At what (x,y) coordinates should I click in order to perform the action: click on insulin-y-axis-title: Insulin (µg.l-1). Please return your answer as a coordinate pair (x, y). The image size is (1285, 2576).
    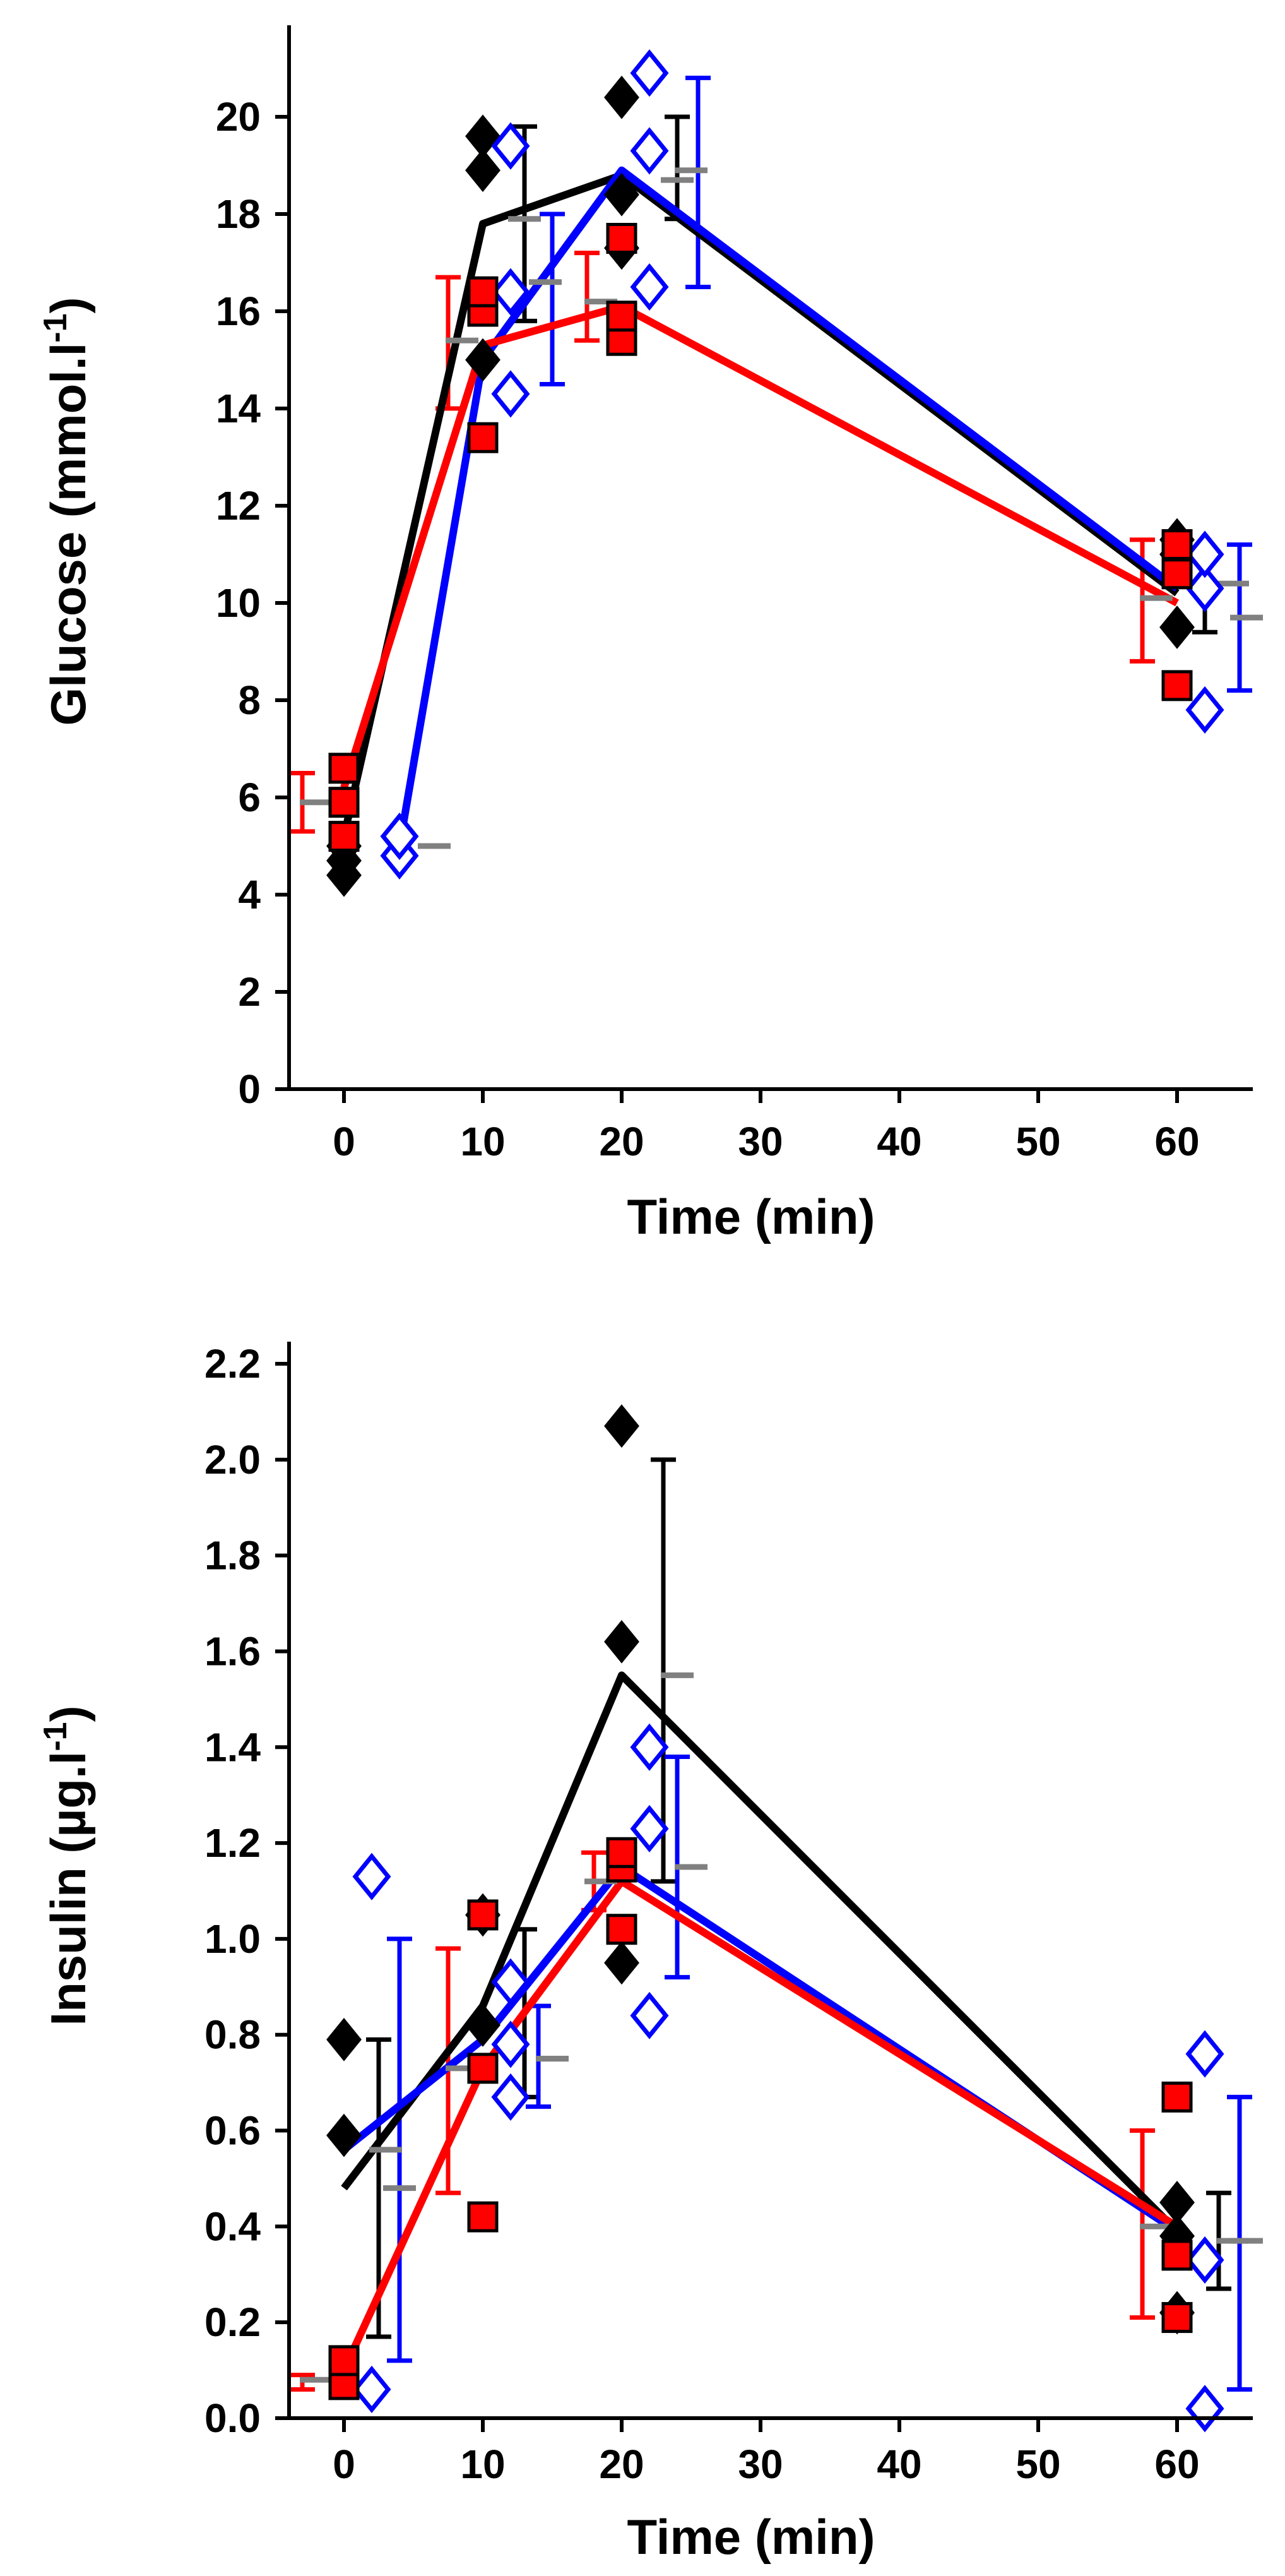
    Looking at the image, I should click on (66, 1865).